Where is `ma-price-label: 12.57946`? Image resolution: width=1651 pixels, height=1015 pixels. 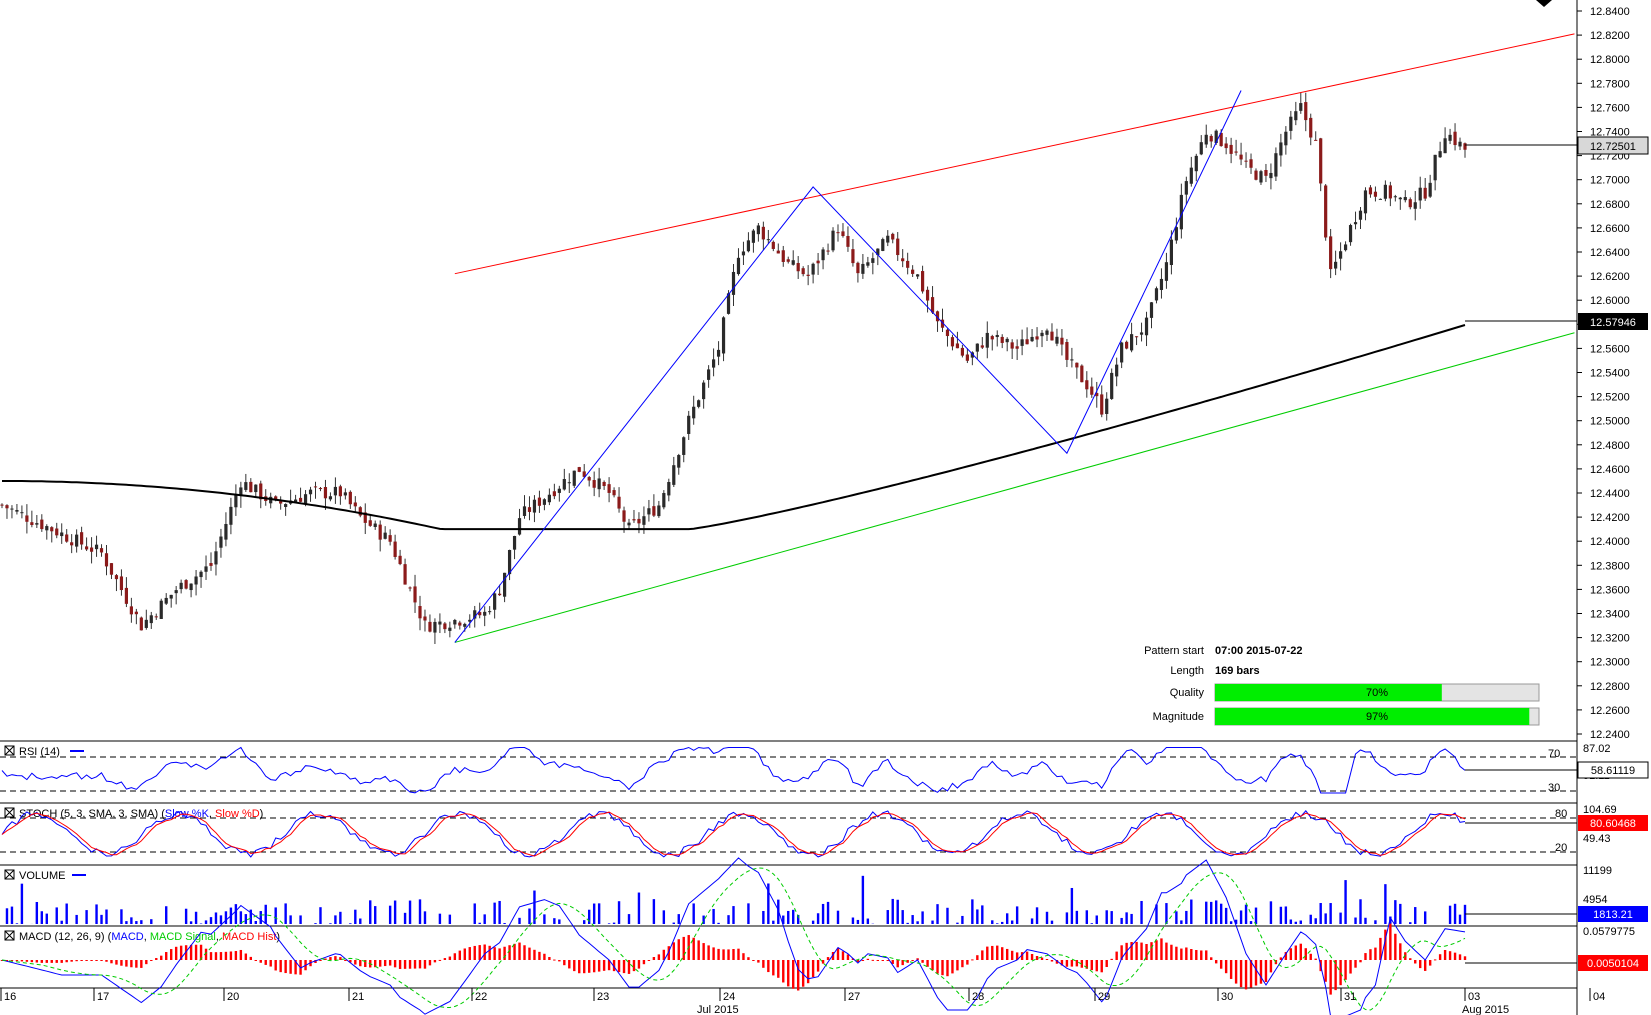 ma-price-label: 12.57946 is located at coordinates (1613, 323).